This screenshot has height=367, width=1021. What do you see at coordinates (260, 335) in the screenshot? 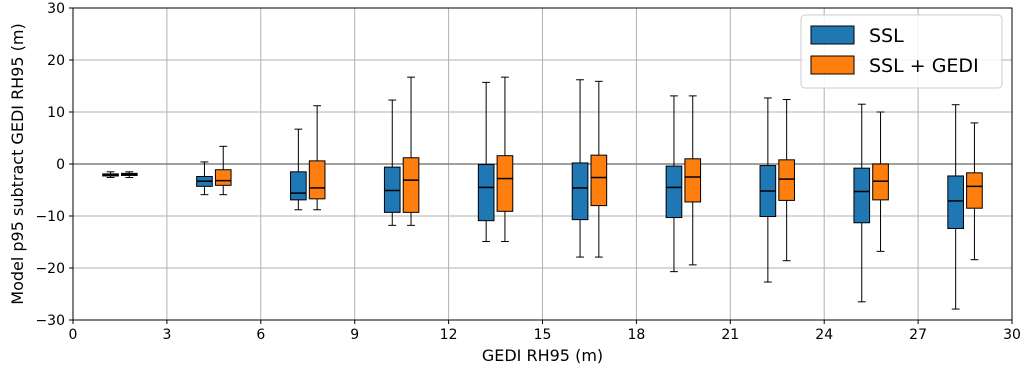
I see `x-tick-label: 6` at bounding box center [260, 335].